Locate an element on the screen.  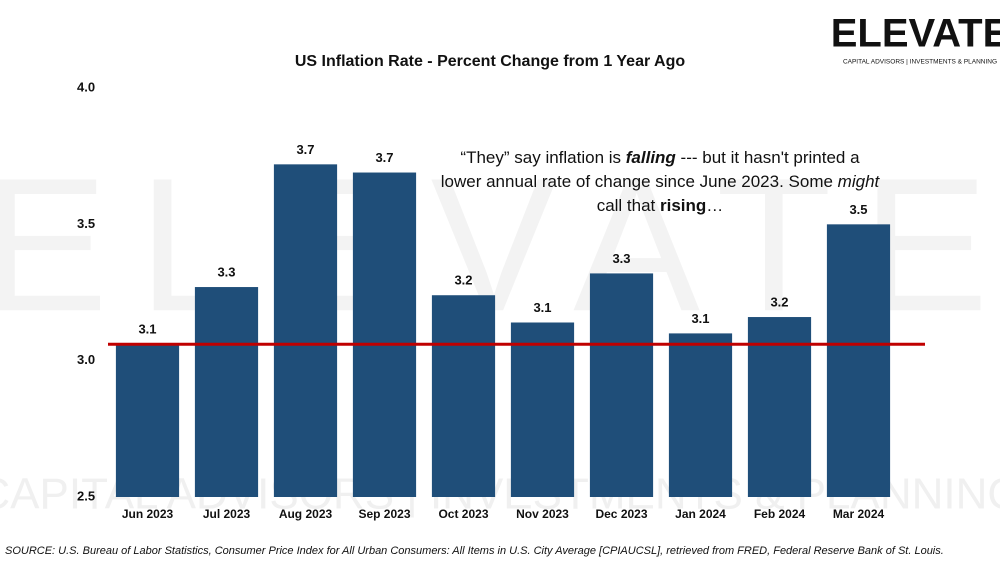
y-tick-label: 2.5 is located at coordinates (86, 495).